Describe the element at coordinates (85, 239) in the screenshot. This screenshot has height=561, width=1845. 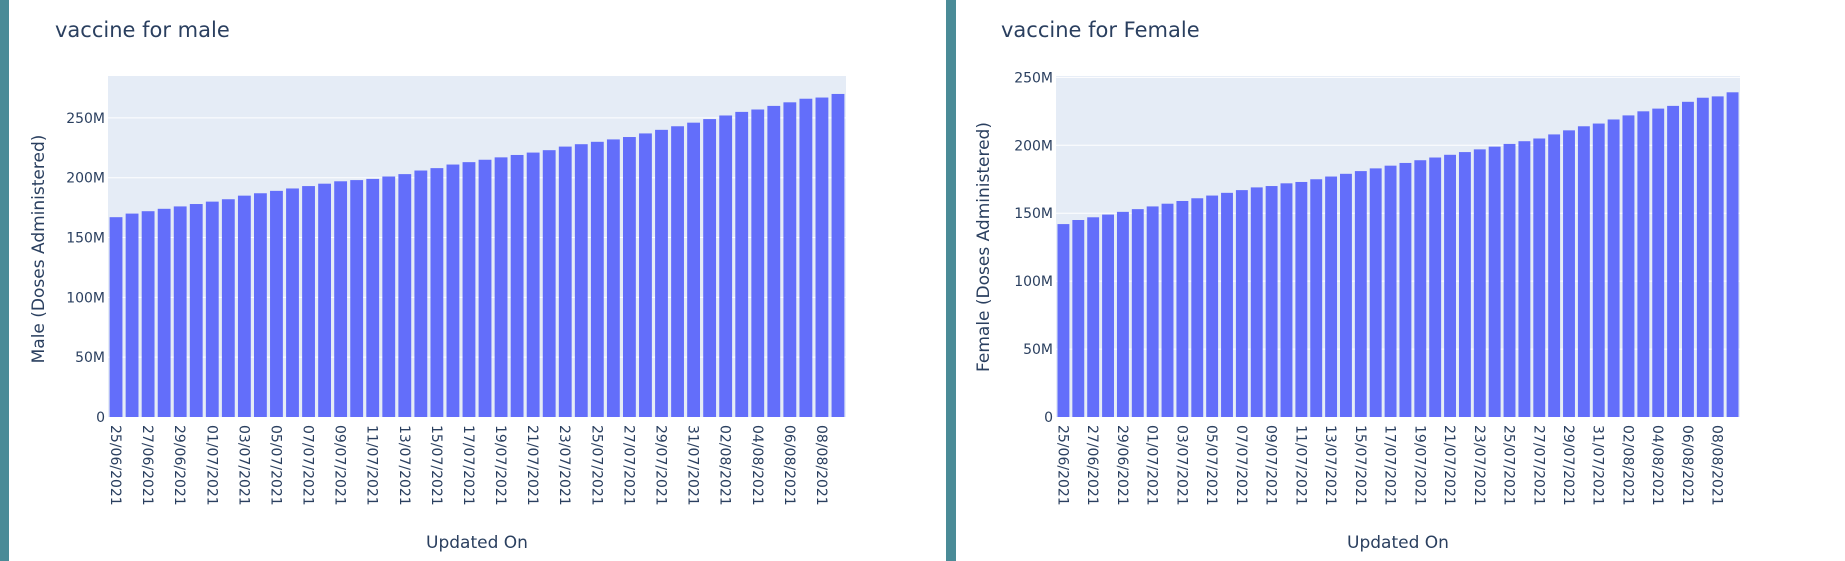
I see `y-tick-label: 150M` at that location.